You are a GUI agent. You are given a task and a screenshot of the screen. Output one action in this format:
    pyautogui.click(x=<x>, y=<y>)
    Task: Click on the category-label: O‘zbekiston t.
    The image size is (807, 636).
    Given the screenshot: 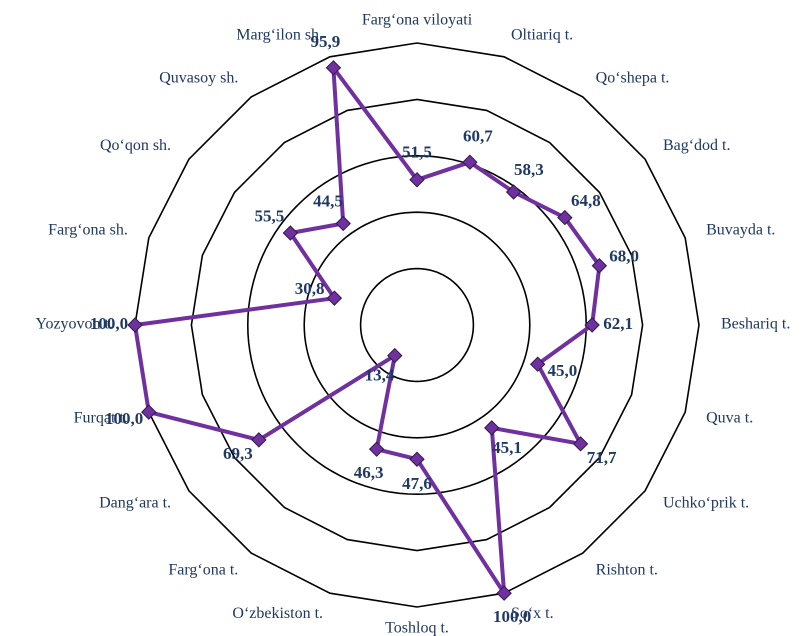 What is the action you would take?
    pyautogui.click(x=277, y=613)
    